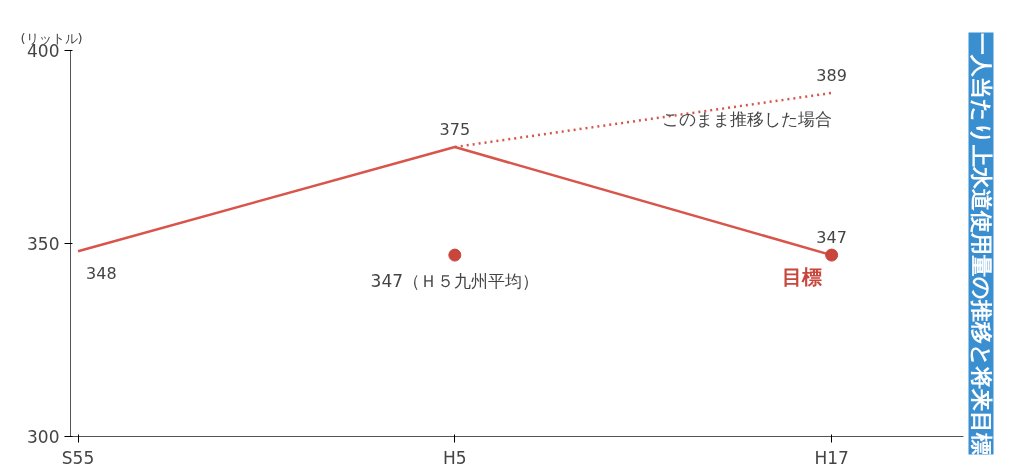 The width and height of the screenshot is (1011, 476). Describe the element at coordinates (831, 457) in the screenshot. I see `x-tick-label: H17` at that location.